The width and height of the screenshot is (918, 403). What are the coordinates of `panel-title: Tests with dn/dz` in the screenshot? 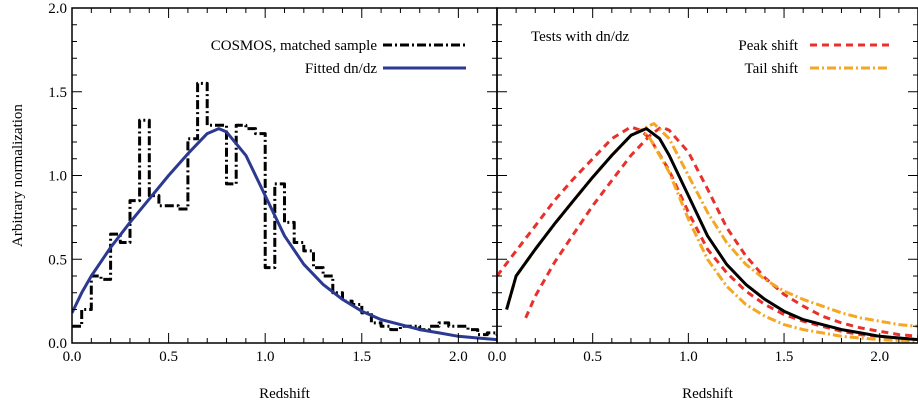 It's located at (580, 37).